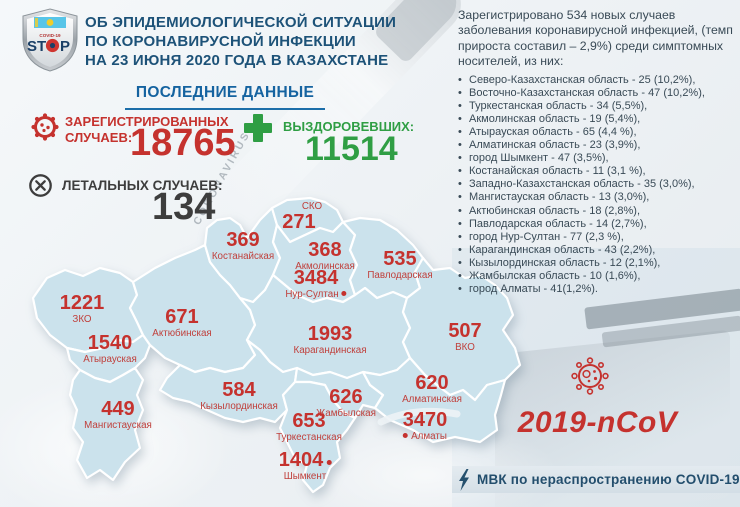  I want to click on map-label-sko: СКО 271, so click(302, 217).